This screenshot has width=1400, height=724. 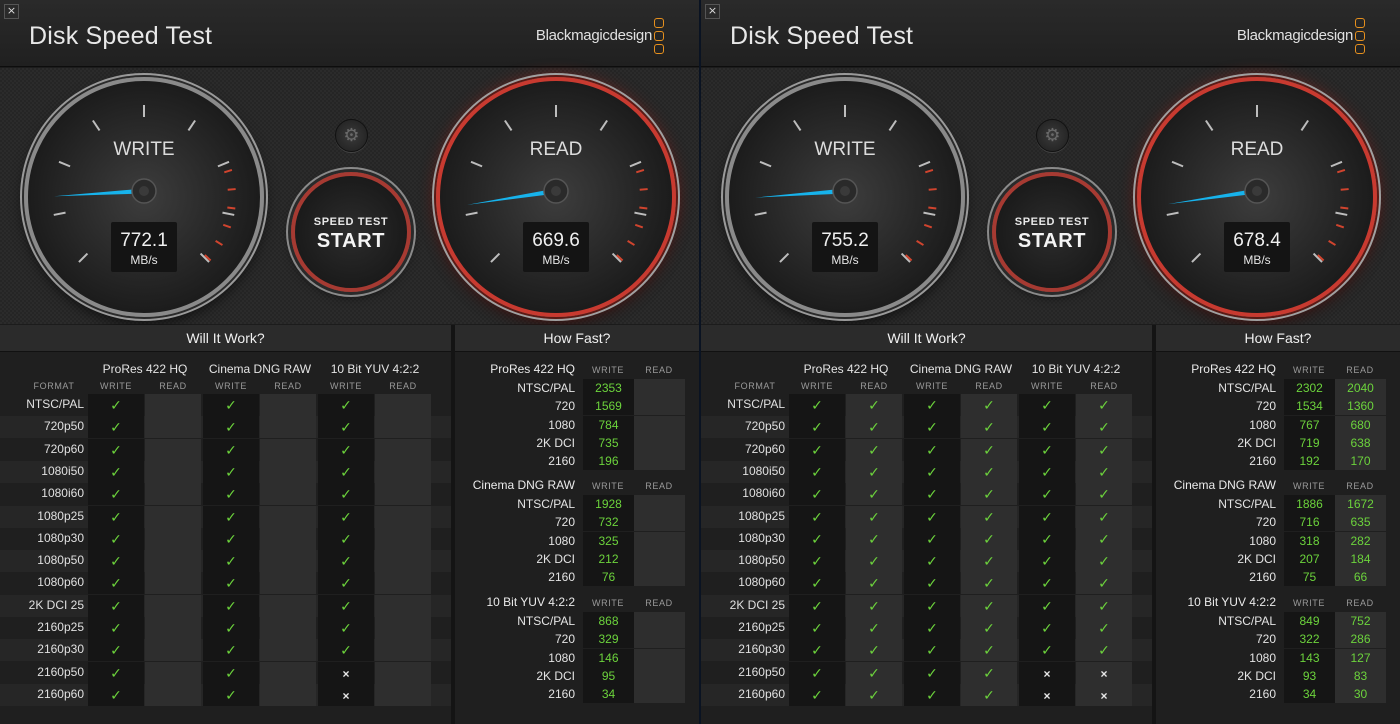 I want to click on logo-square, so click(x=659, y=49).